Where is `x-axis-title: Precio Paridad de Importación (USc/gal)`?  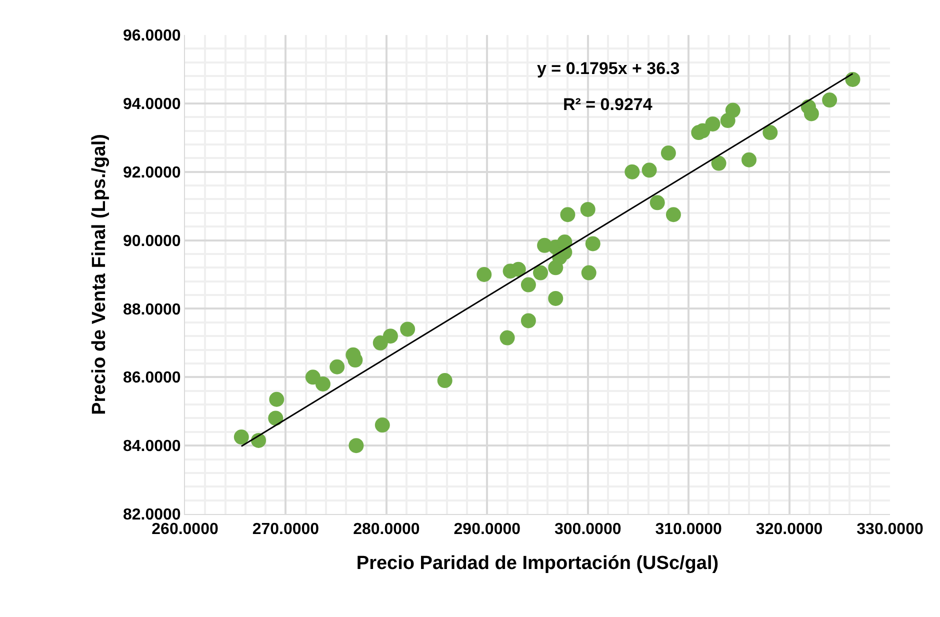 x-axis-title: Precio Paridad de Importación (USc/gal) is located at coordinates (537, 563).